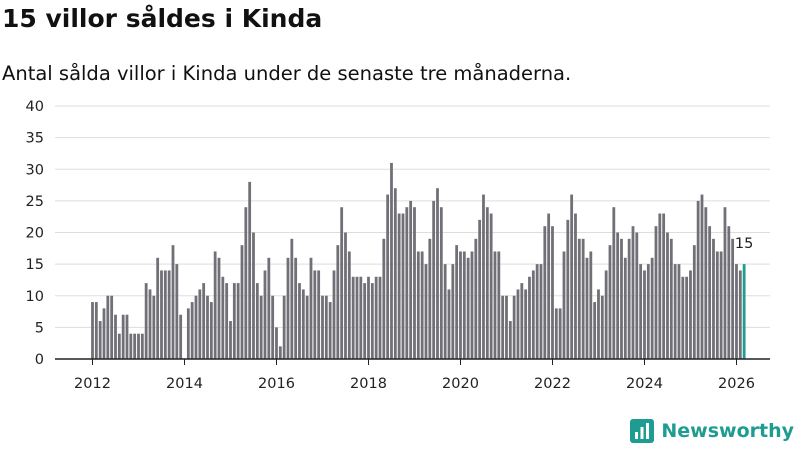 The height and width of the screenshot is (450, 800). What do you see at coordinates (412, 361) in the screenshot?
I see `x-axis` at bounding box center [412, 361].